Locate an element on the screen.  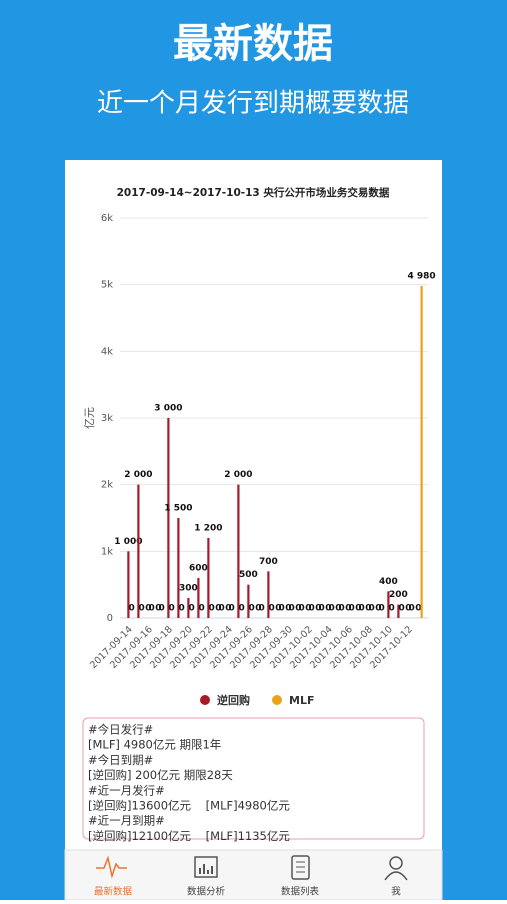
y-tick-label: 1k is located at coordinates (107, 551).